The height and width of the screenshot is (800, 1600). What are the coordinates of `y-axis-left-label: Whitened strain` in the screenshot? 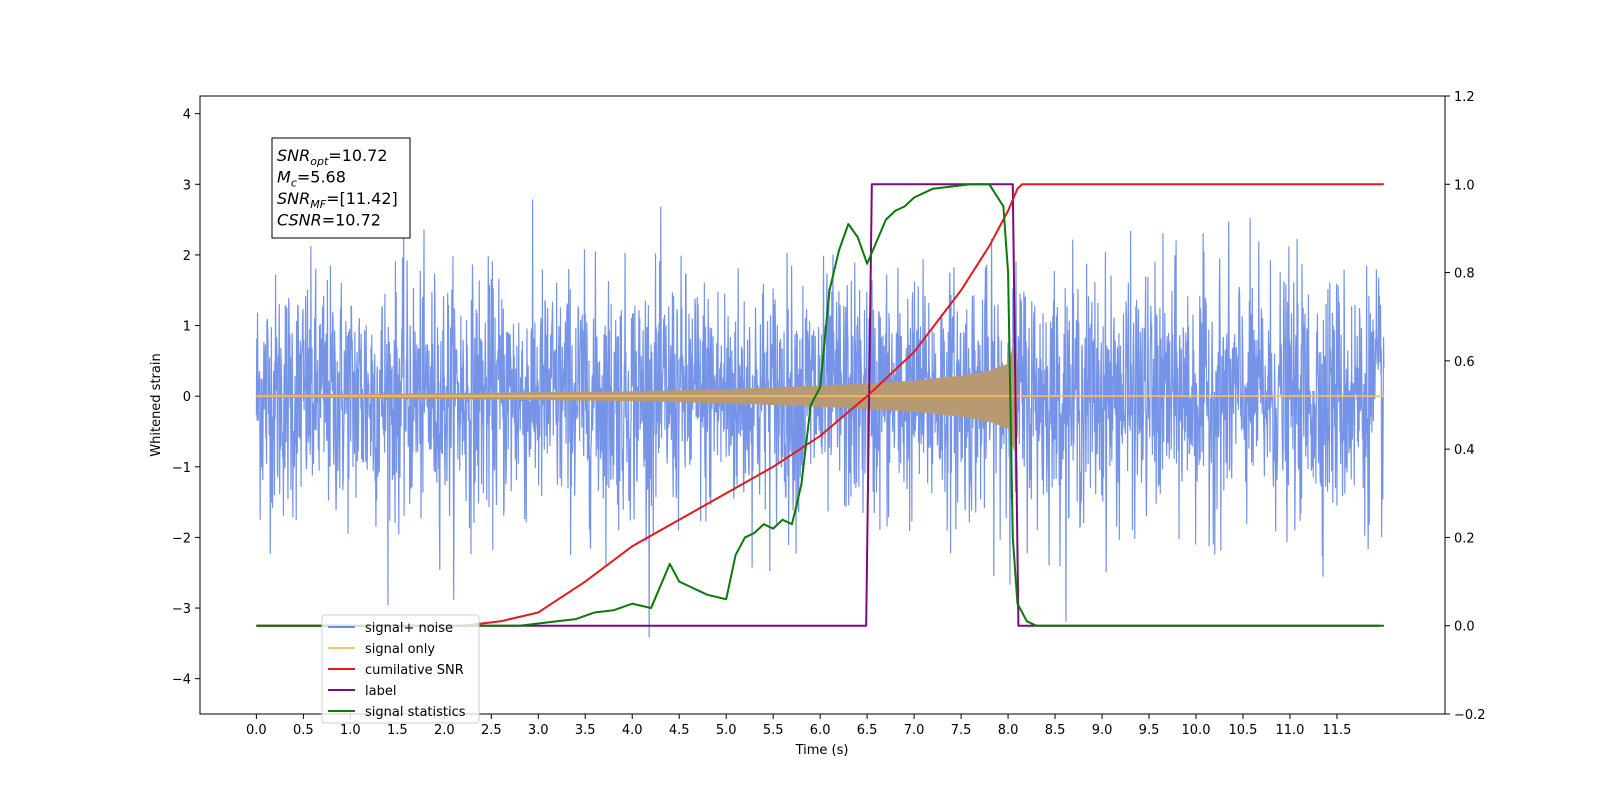 It's located at (156, 404).